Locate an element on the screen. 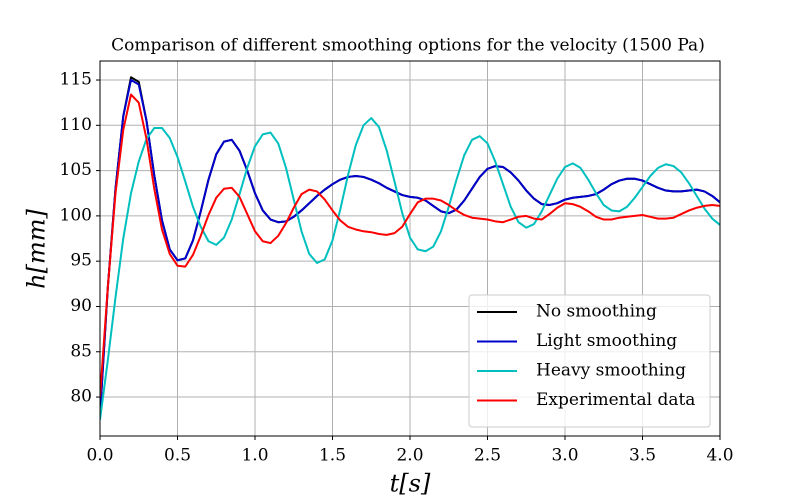 Image resolution: width=800 pixels, height=500 pixels. x-tick-label: 2.0 is located at coordinates (409, 456).